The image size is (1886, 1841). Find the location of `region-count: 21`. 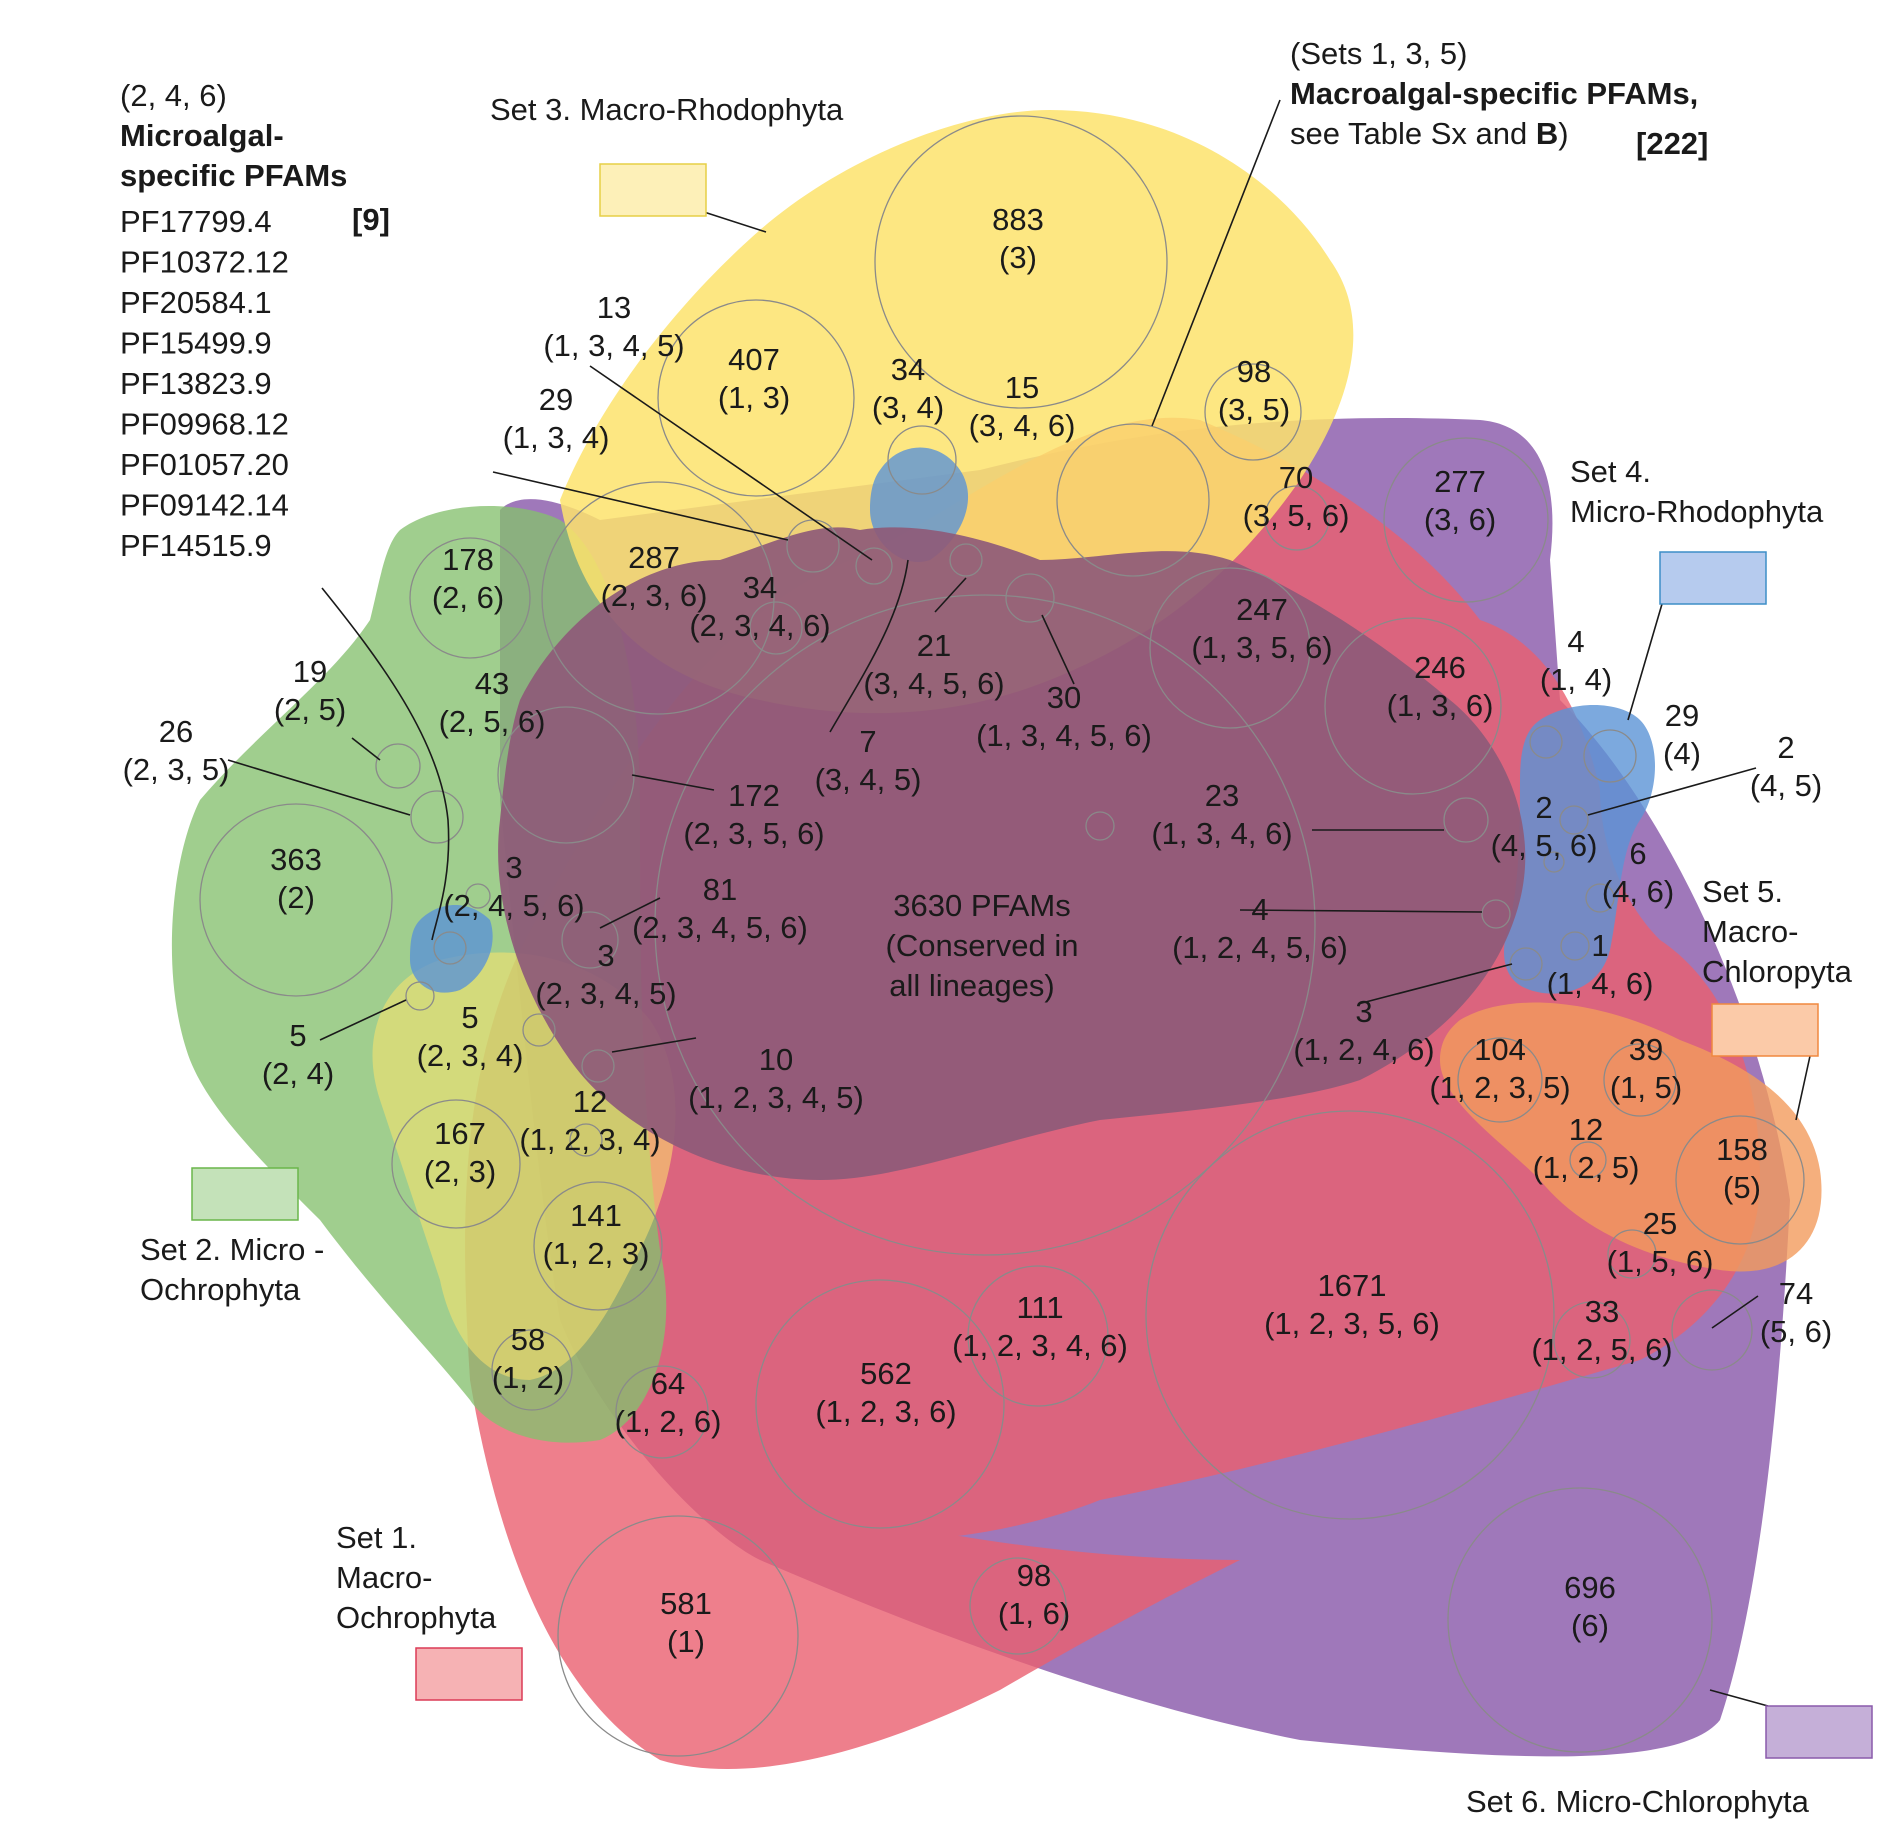

region-count: 21 is located at coordinates (934, 645).